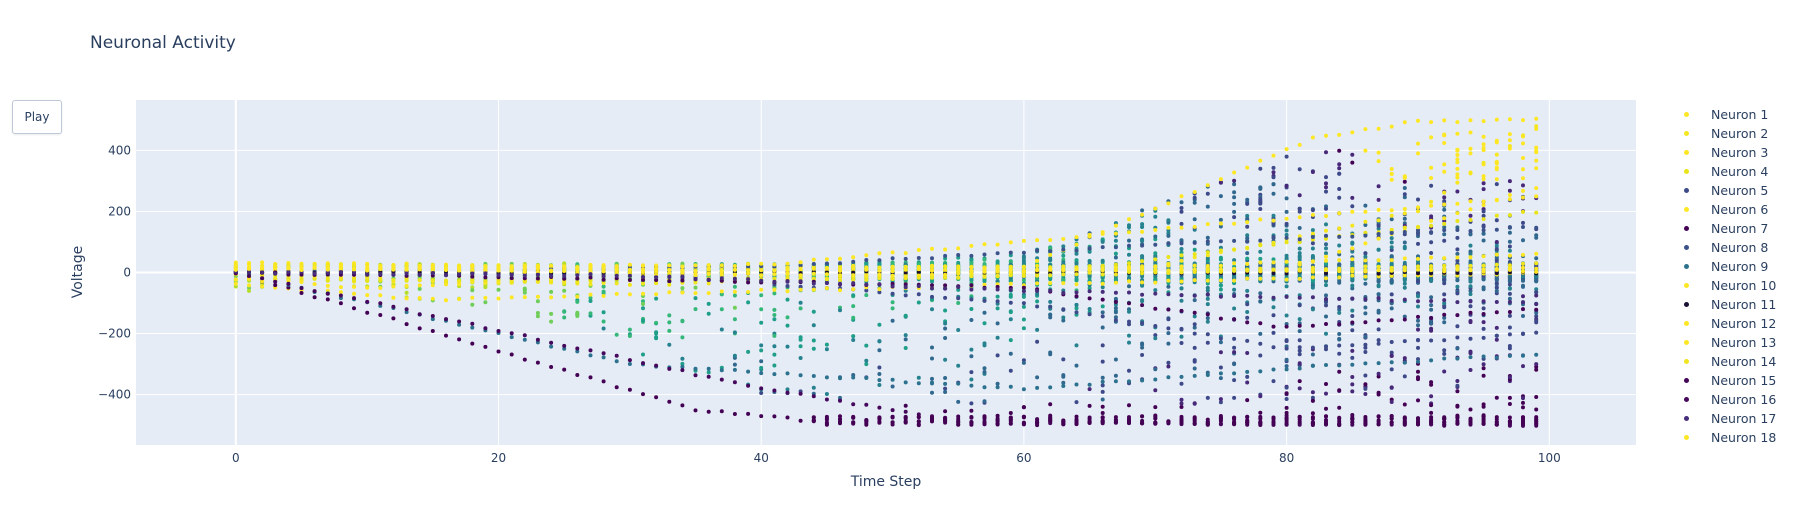  What do you see at coordinates (37, 117) in the screenshot?
I see `play-button: Play` at bounding box center [37, 117].